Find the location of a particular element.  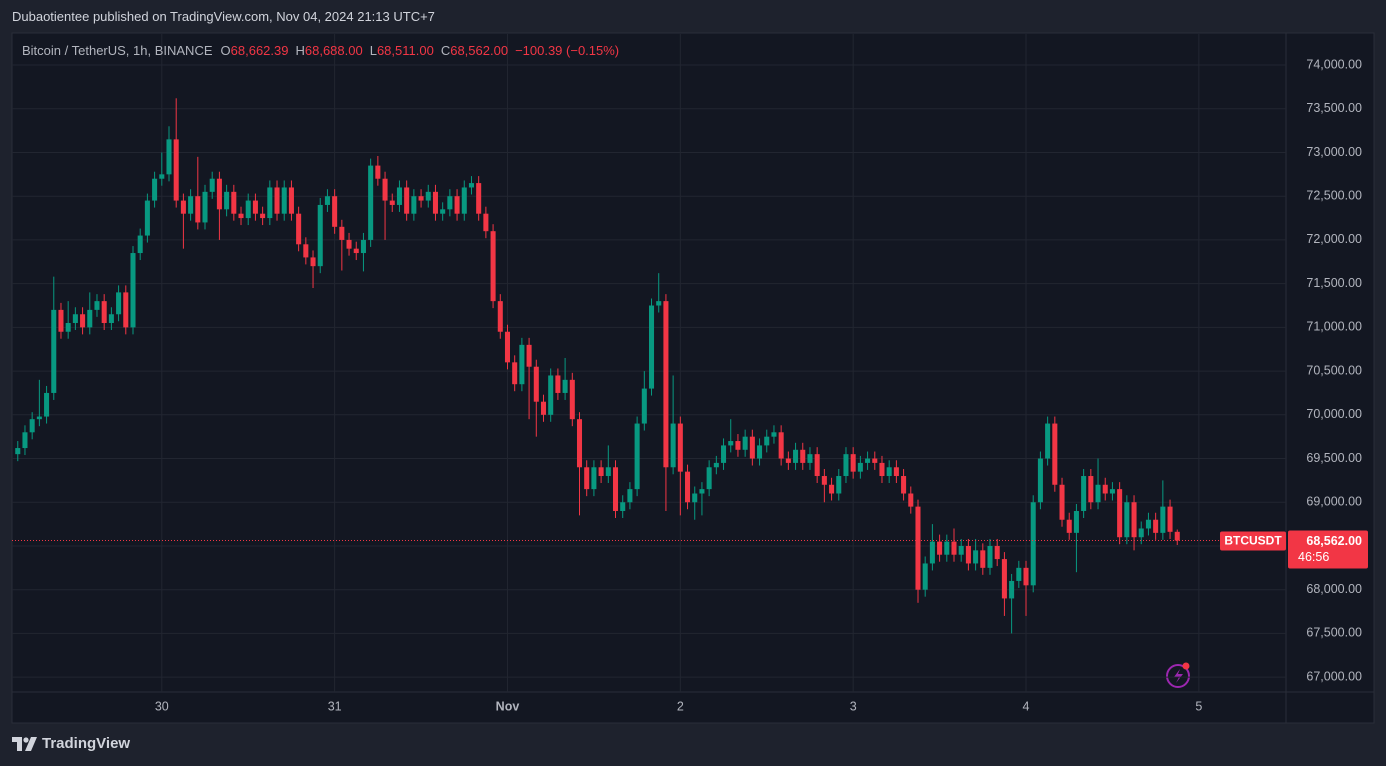

brand-logo is located at coordinates (24, 743).